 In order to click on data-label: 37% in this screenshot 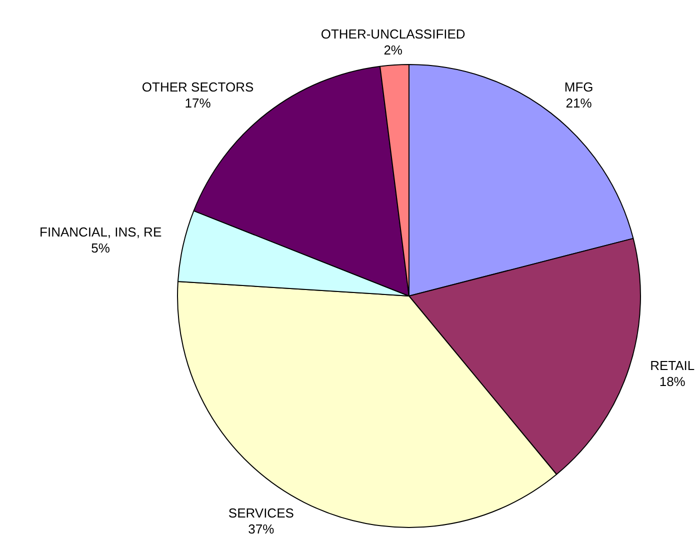, I will do `click(261, 528)`.